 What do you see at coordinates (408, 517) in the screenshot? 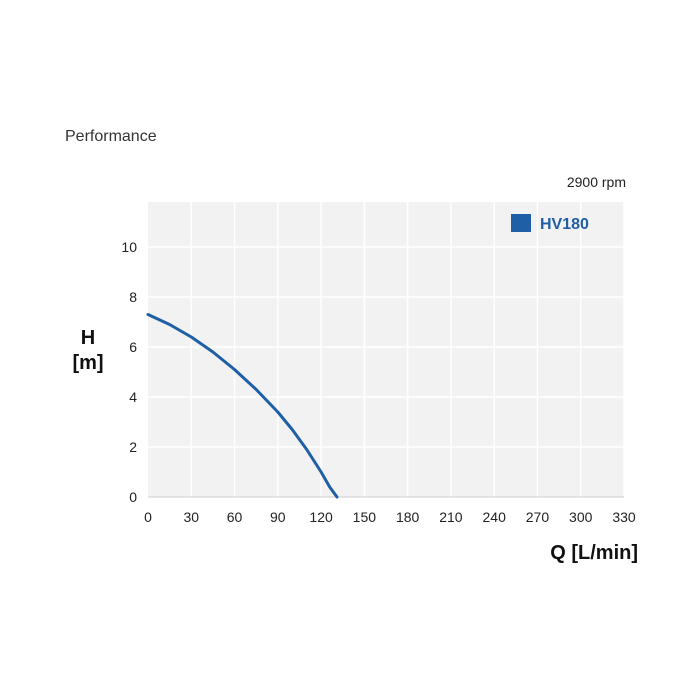
I see `x-tick-label: 180` at bounding box center [408, 517].